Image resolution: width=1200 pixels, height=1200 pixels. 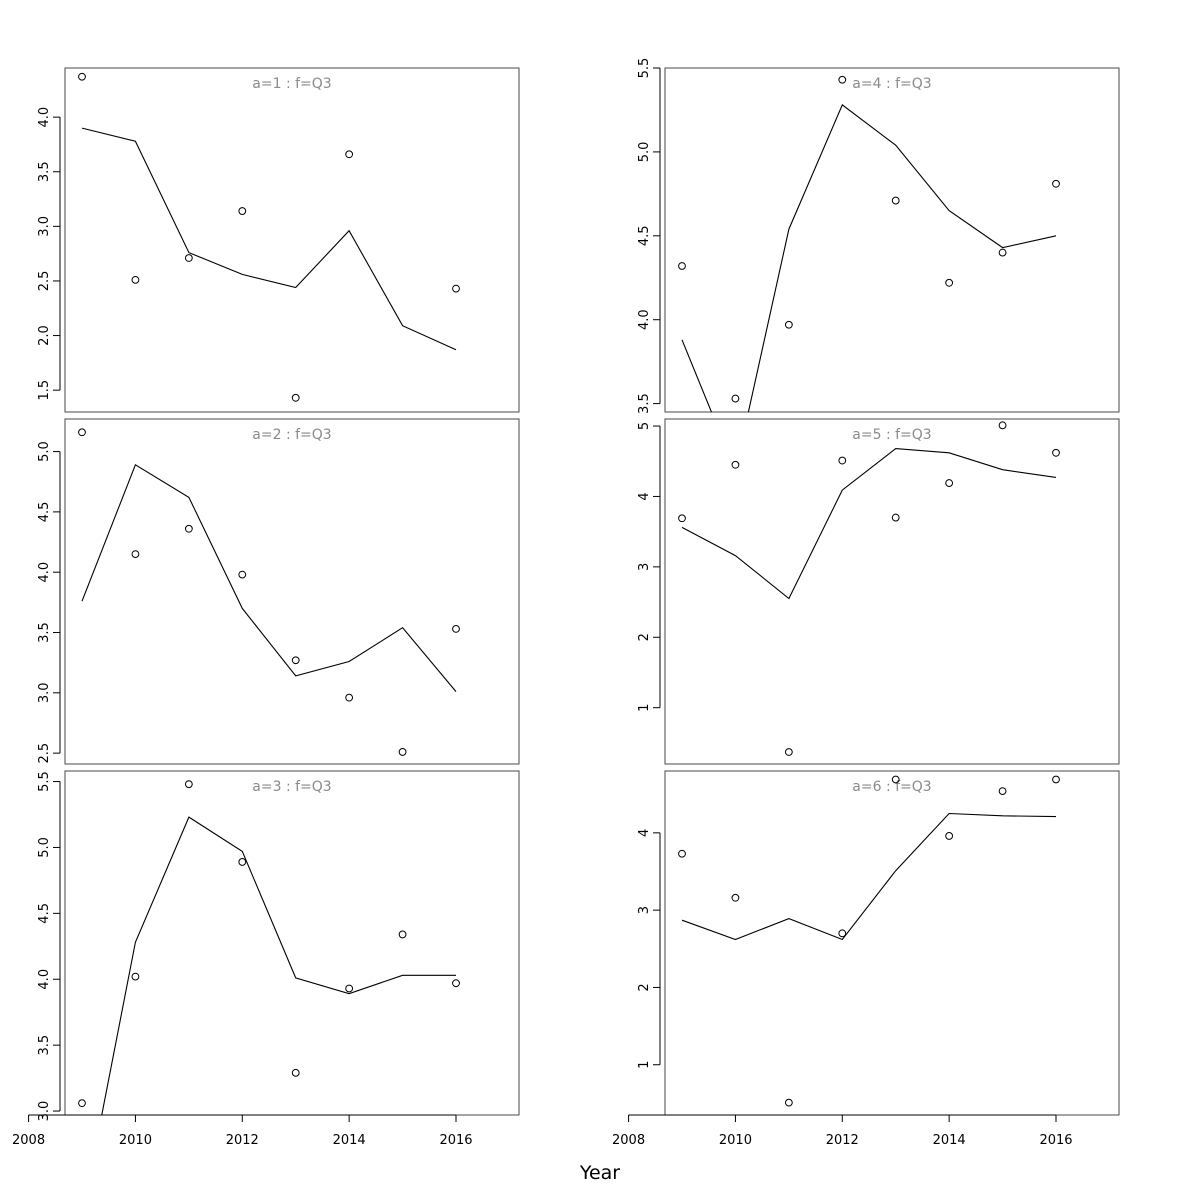 I want to click on panel-6: 1 2 3 4 a=6 : f=Q3 2008 2010 2012 2014 2016, so click(x=866, y=959).